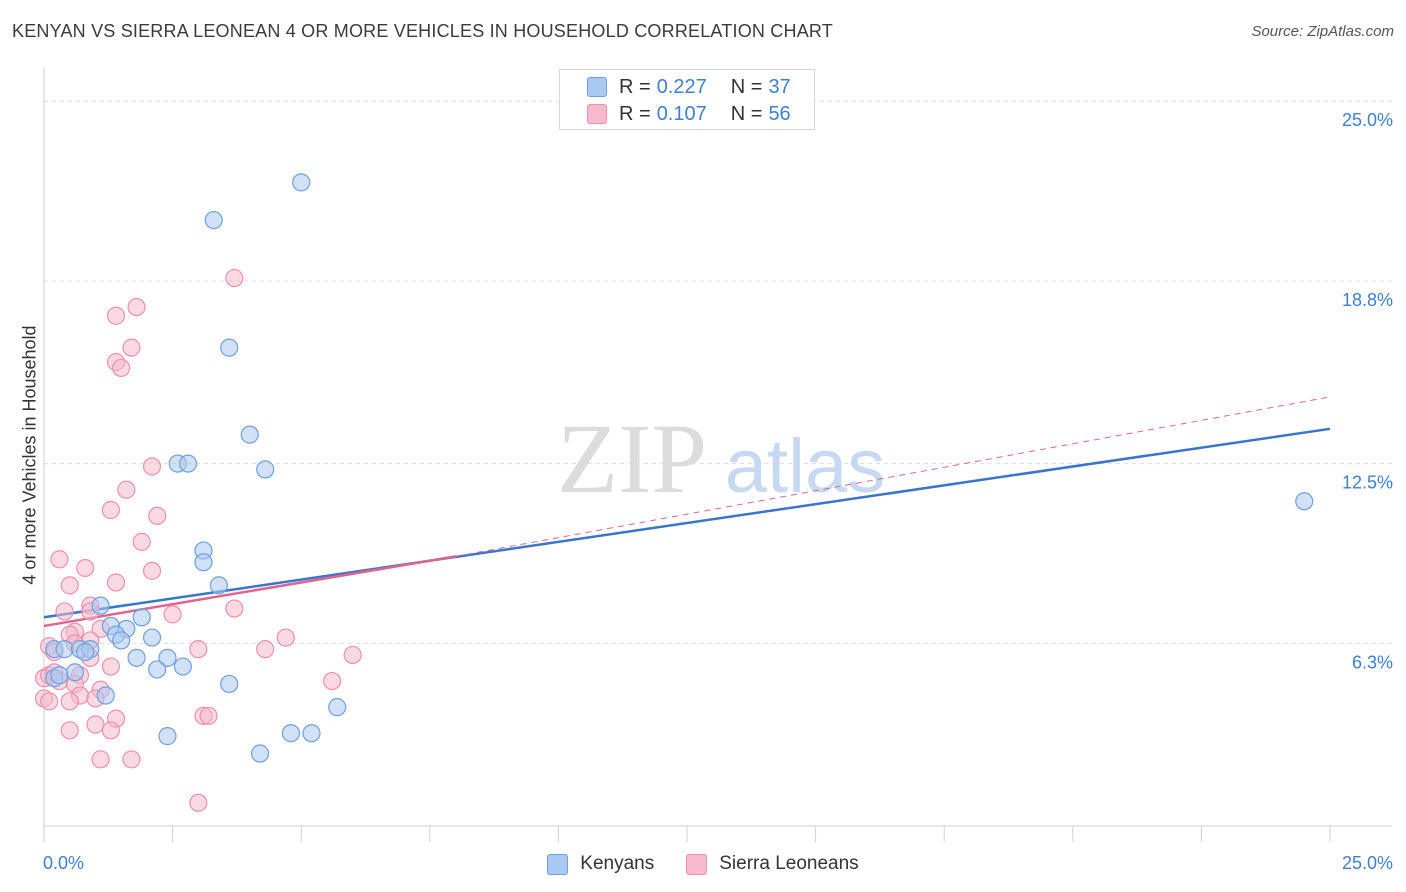  I want to click on sierra-legend-swatch, so click(697, 864).